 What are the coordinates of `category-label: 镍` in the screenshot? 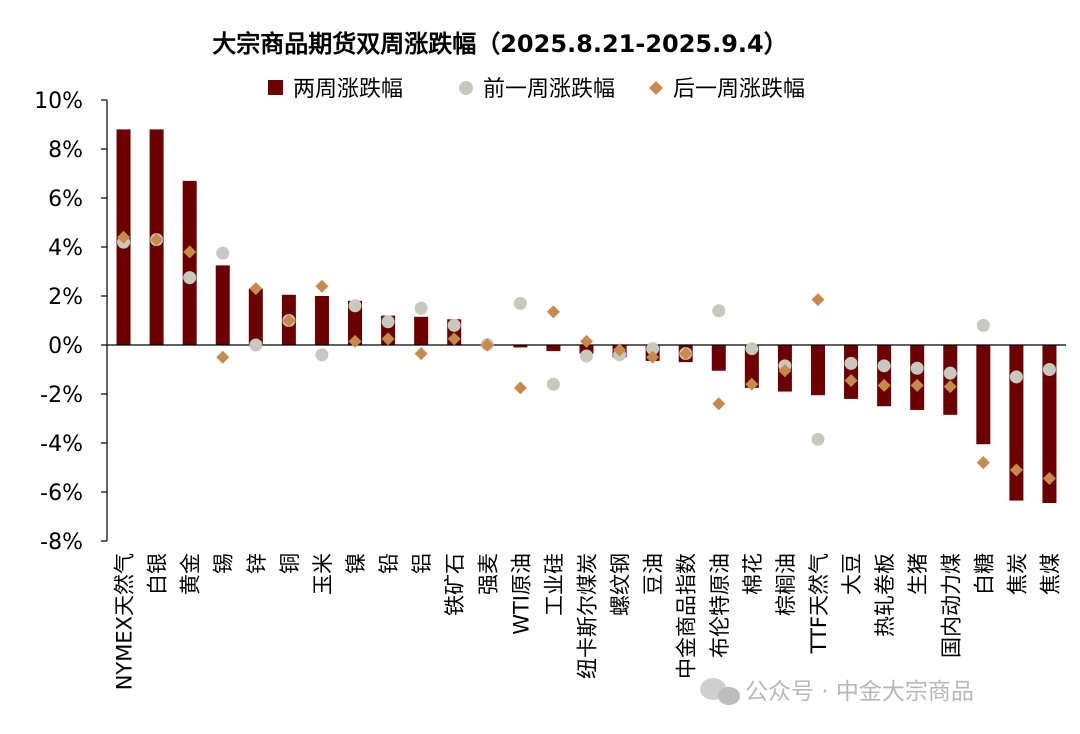 It's located at (356, 563).